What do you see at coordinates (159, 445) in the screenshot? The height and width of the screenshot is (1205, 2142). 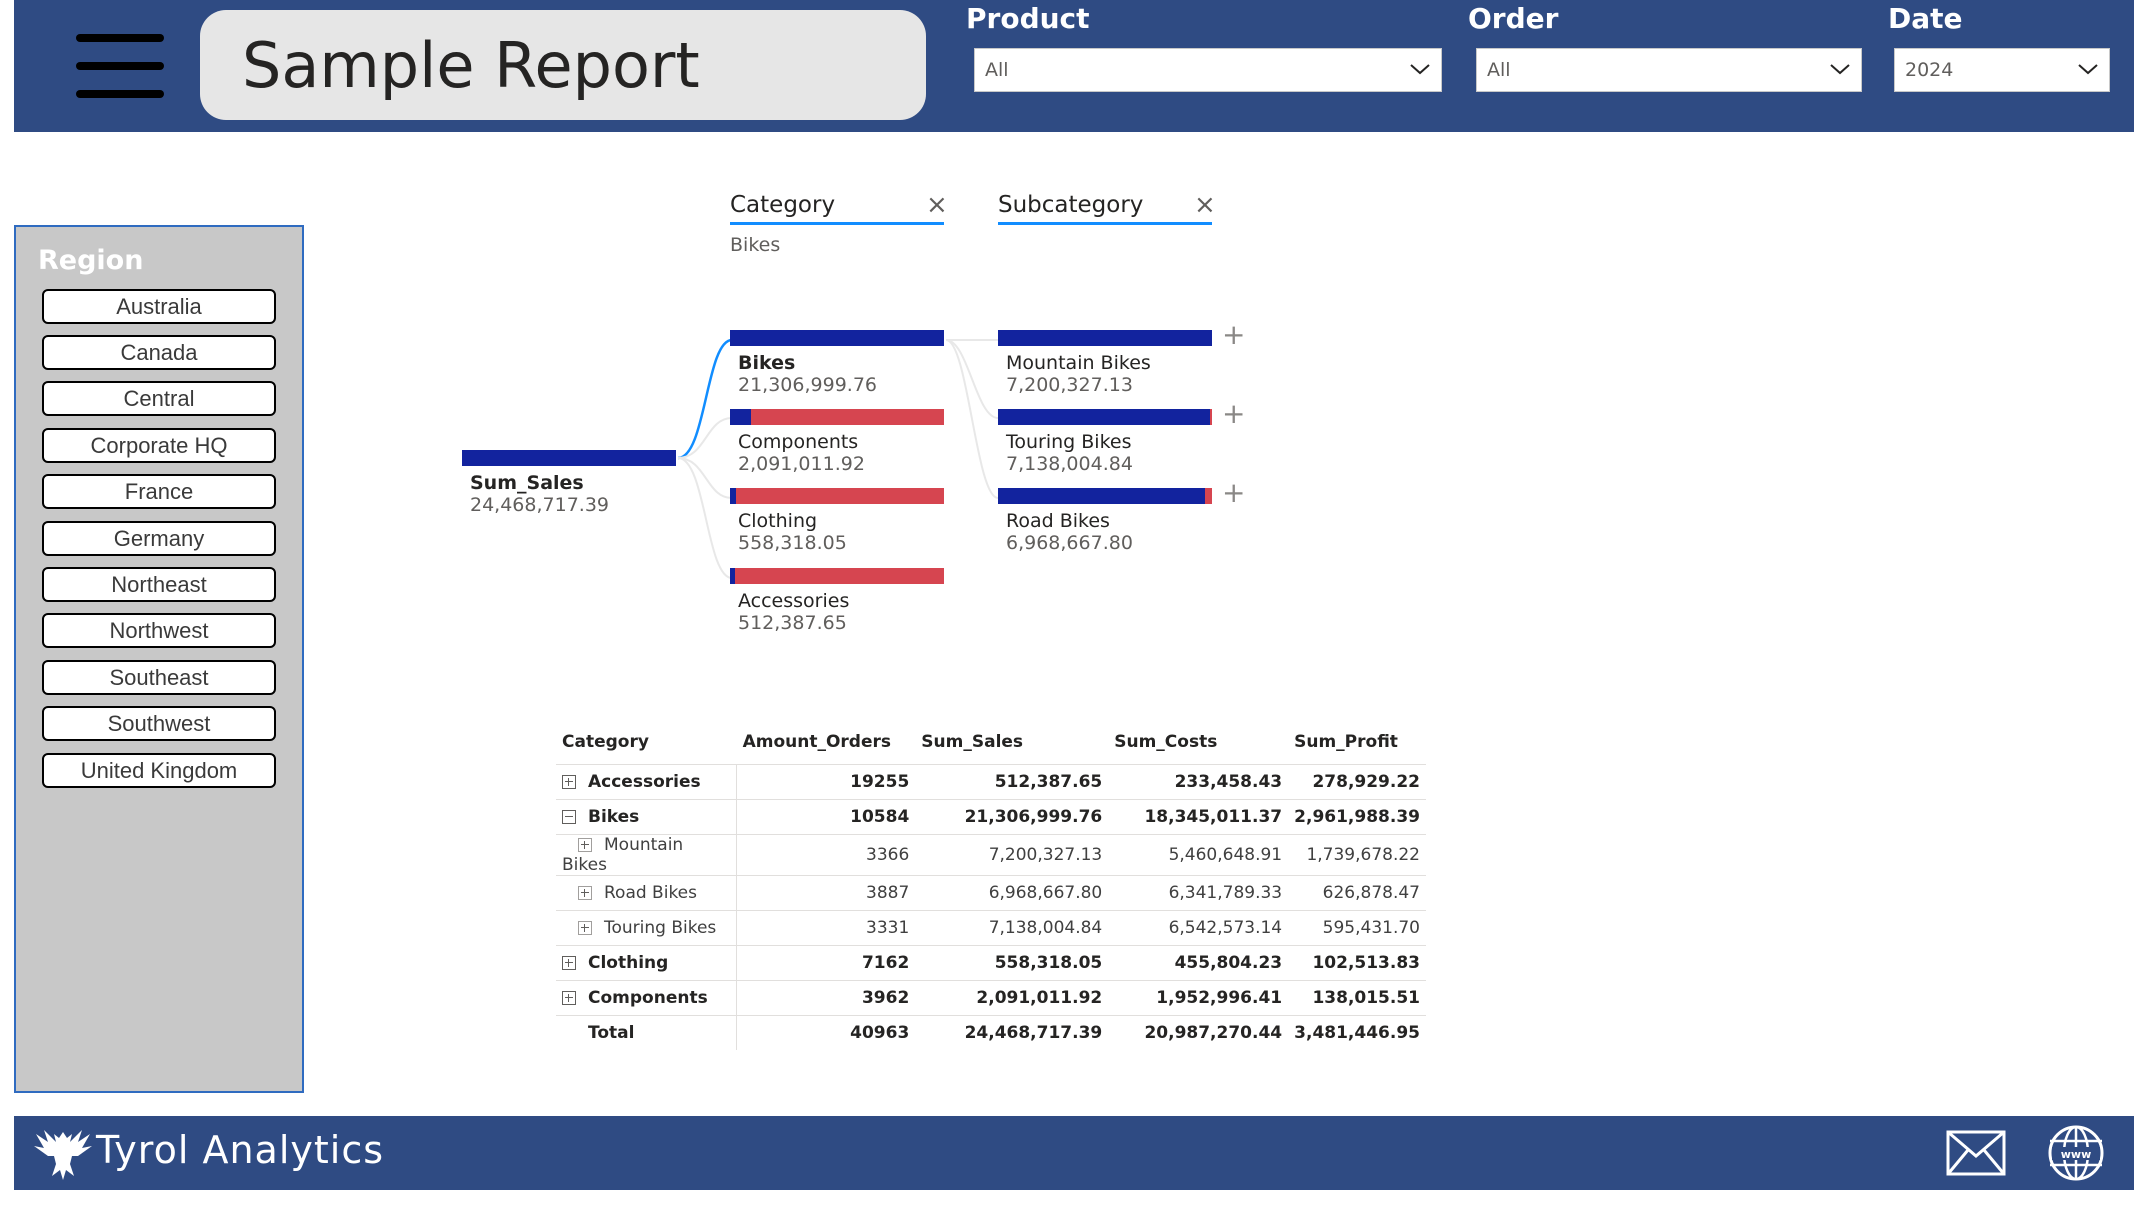 I see `region-button-corporate-hq: Corporate HQ` at bounding box center [159, 445].